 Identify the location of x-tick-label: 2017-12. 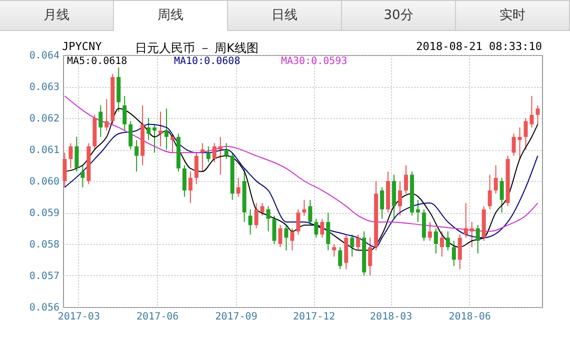
(314, 317).